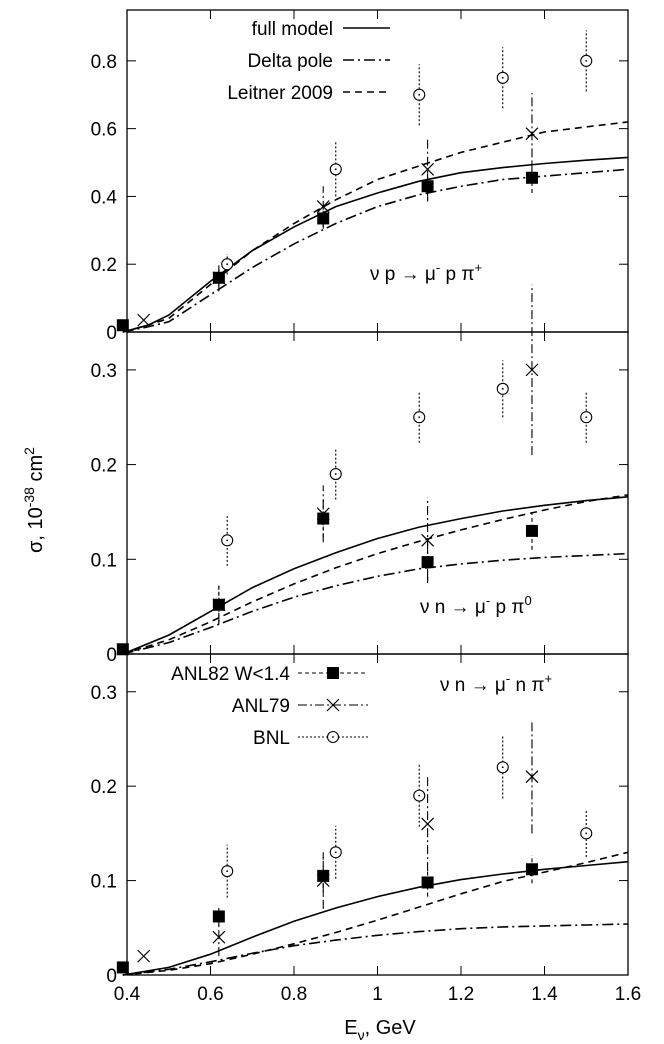 Image resolution: width=664 pixels, height=1044 pixels. I want to click on legend-label: full model, so click(292, 29).